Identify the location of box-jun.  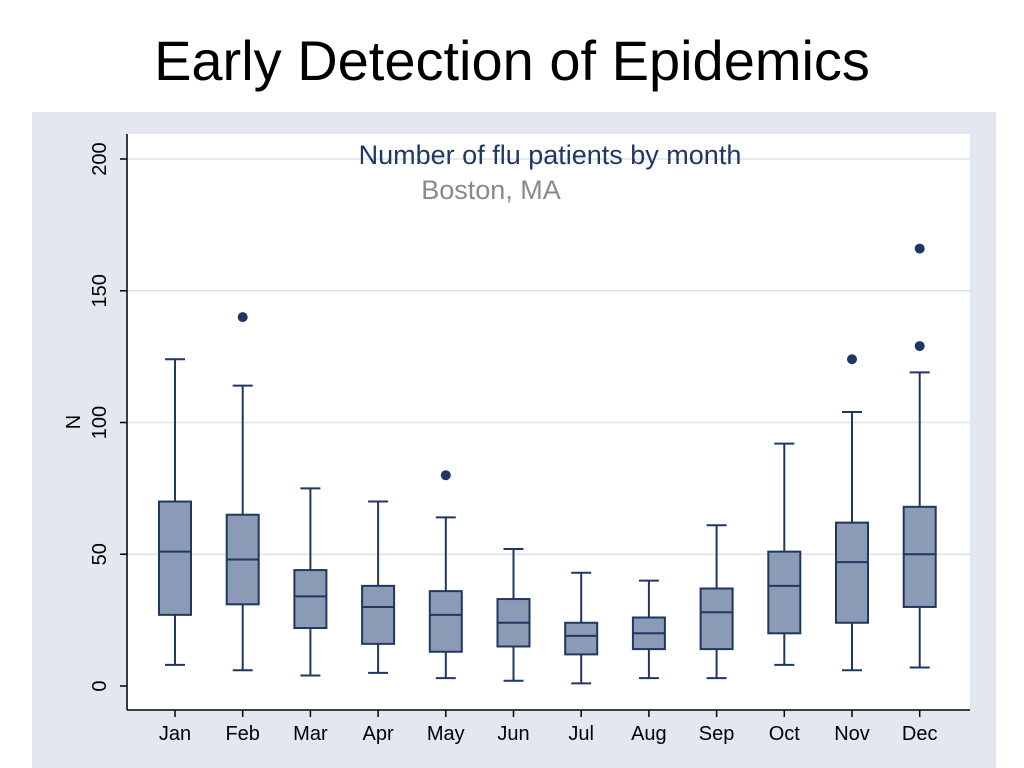
(513, 614).